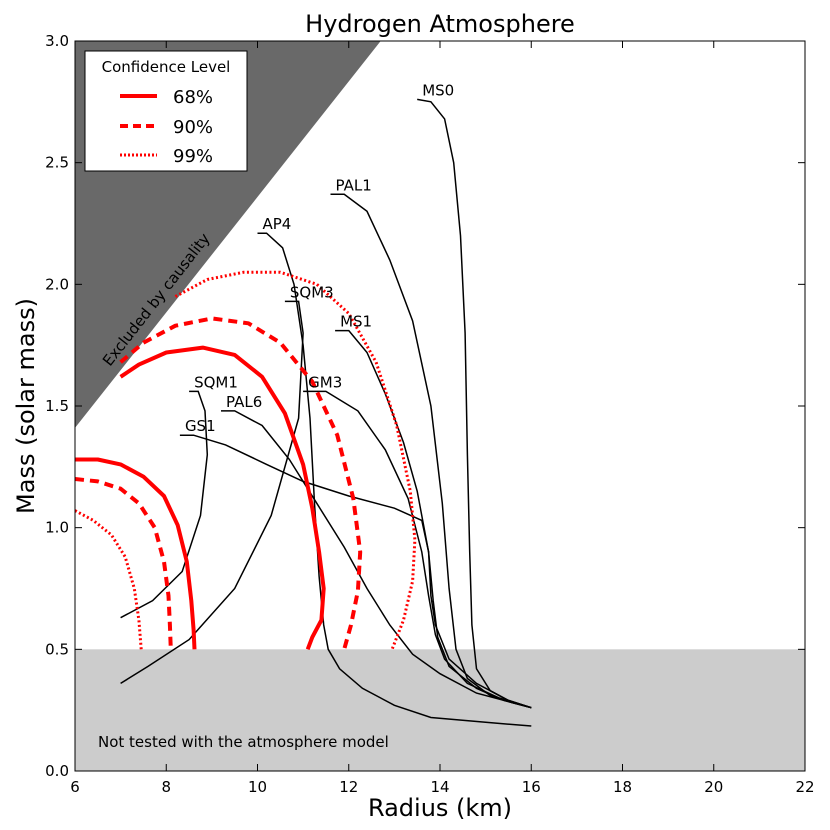 This screenshot has width=830, height=830. What do you see at coordinates (804, 787) in the screenshot?
I see `x-tick-label: 22` at bounding box center [804, 787].